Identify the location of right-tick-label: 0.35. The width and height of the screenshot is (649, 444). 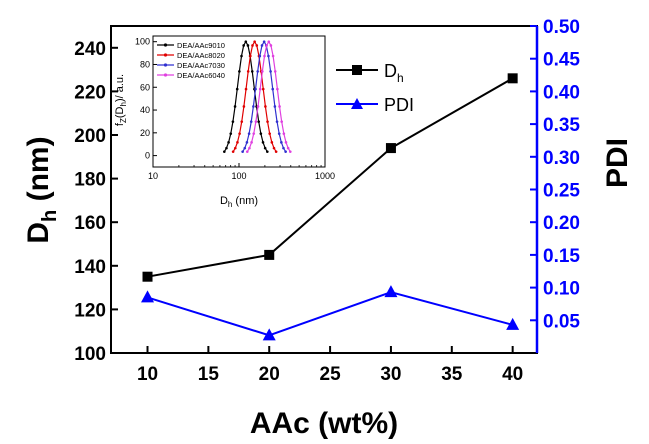
(561, 125).